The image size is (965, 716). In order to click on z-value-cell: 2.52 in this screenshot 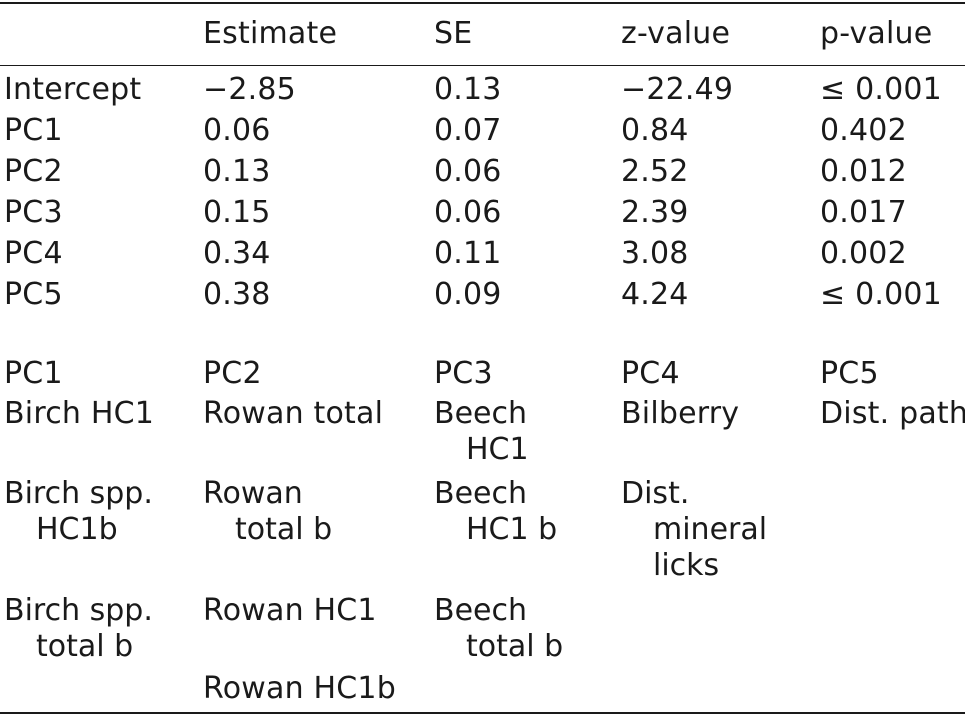, I will do `click(655, 171)`.